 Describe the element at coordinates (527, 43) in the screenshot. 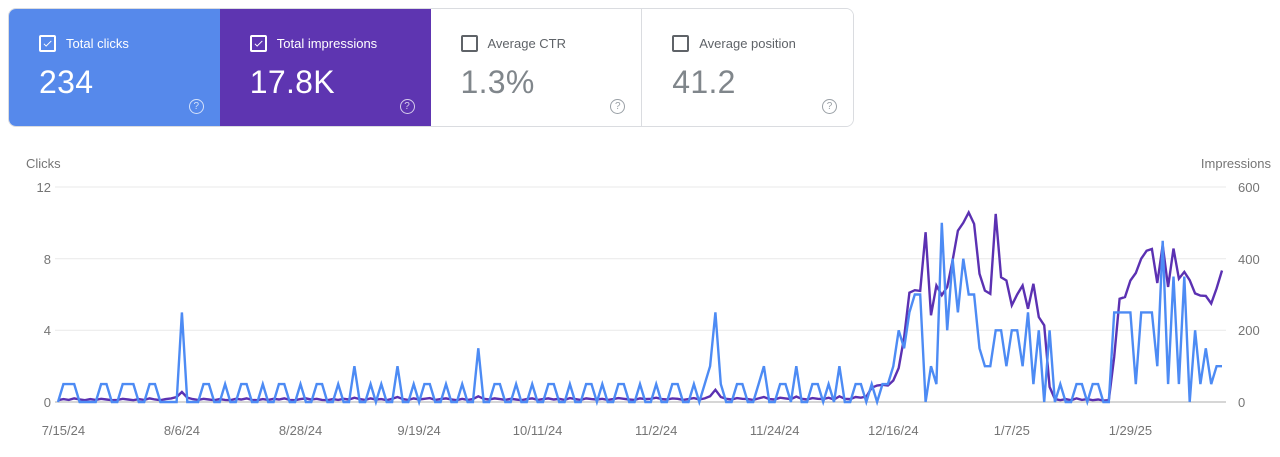

I see `average-ctr-label: Average CTR` at that location.